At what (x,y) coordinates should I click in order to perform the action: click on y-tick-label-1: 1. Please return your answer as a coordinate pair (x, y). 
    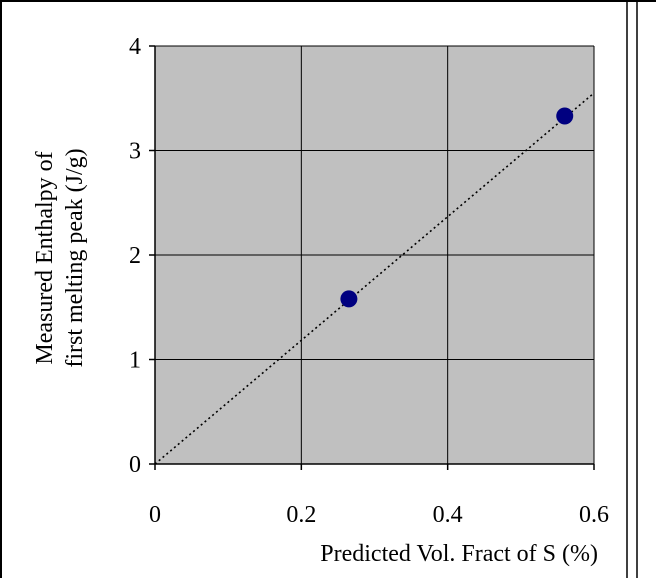
    Looking at the image, I should click on (135, 361).